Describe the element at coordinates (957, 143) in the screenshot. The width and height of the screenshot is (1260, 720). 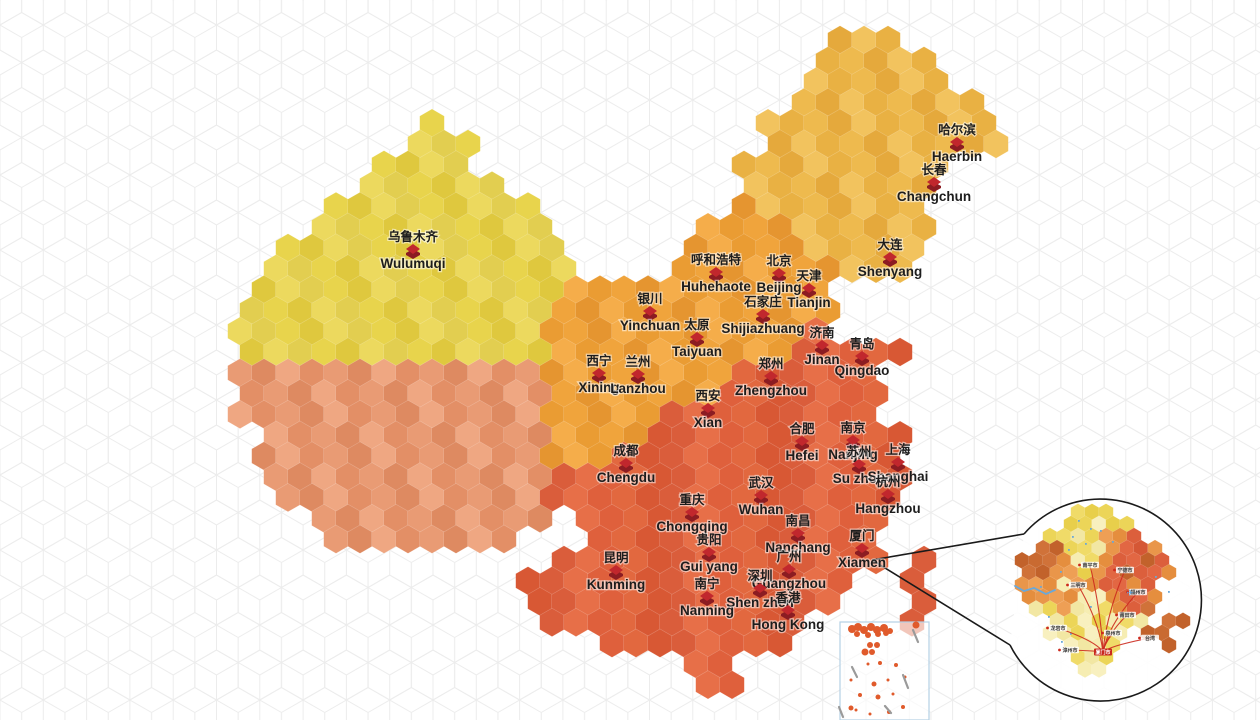
I see `city-marker-haerbin: 哈尔滨 Haerbin` at that location.